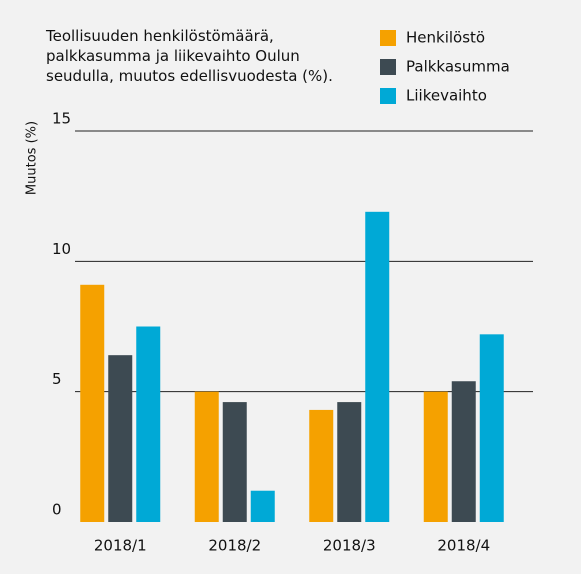  What do you see at coordinates (445, 38) in the screenshot?
I see `legend-label: Henkilöstö` at bounding box center [445, 38].